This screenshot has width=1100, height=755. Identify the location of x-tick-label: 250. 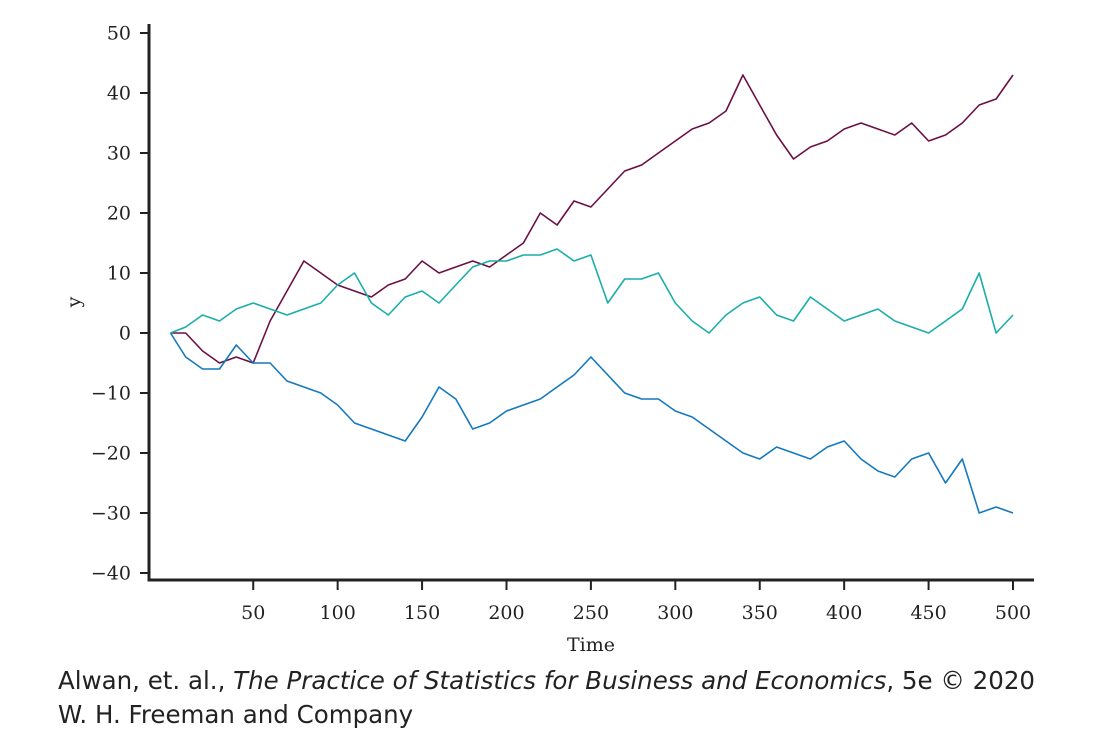
(591, 613).